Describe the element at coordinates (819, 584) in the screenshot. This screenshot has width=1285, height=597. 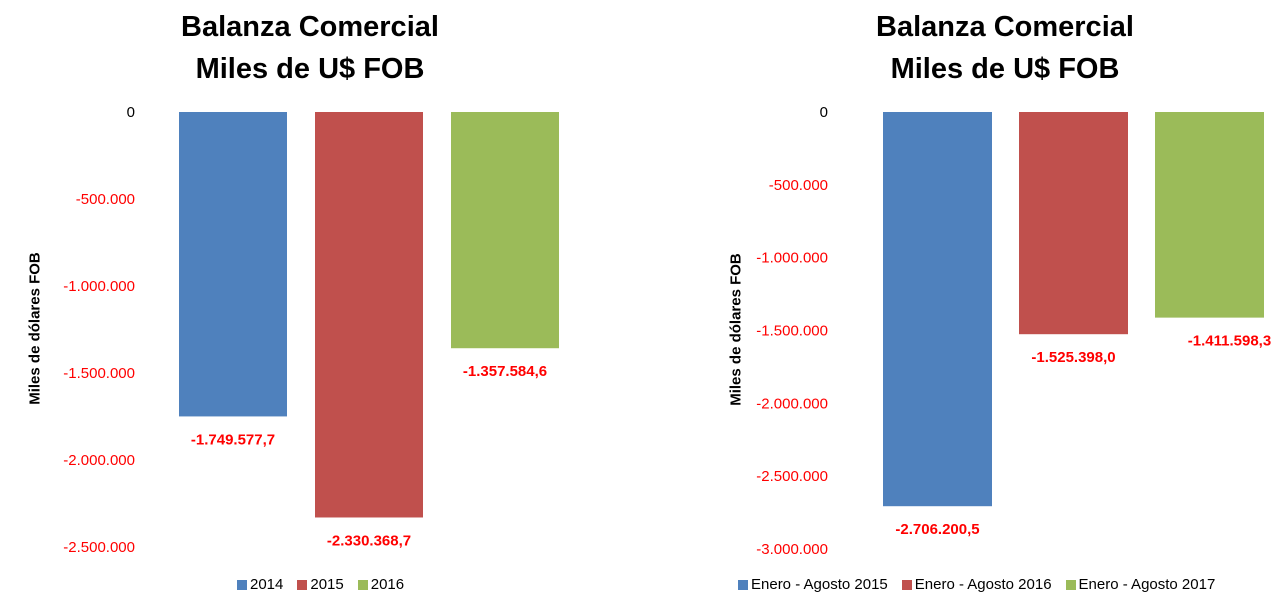
I see `legend-label: Enero - Agosto 2015` at that location.